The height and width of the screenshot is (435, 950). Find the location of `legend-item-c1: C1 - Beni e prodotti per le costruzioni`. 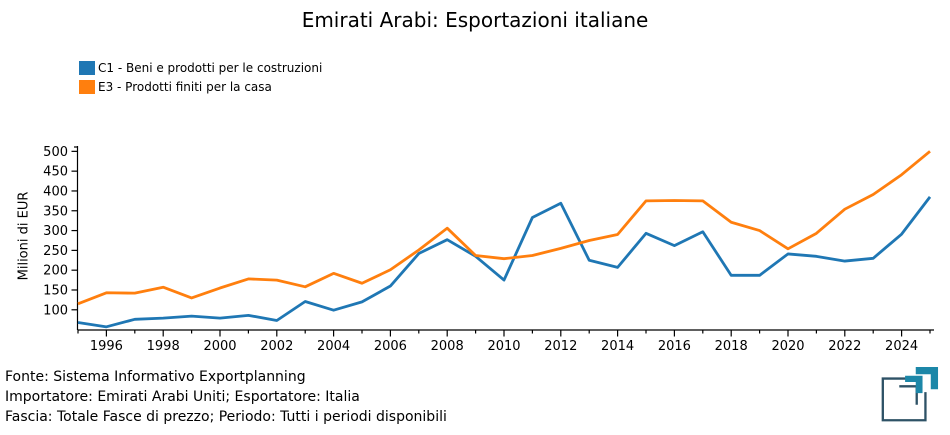

legend-item-c1: C1 - Beni e prodotti per le costruzioni is located at coordinates (200, 68).